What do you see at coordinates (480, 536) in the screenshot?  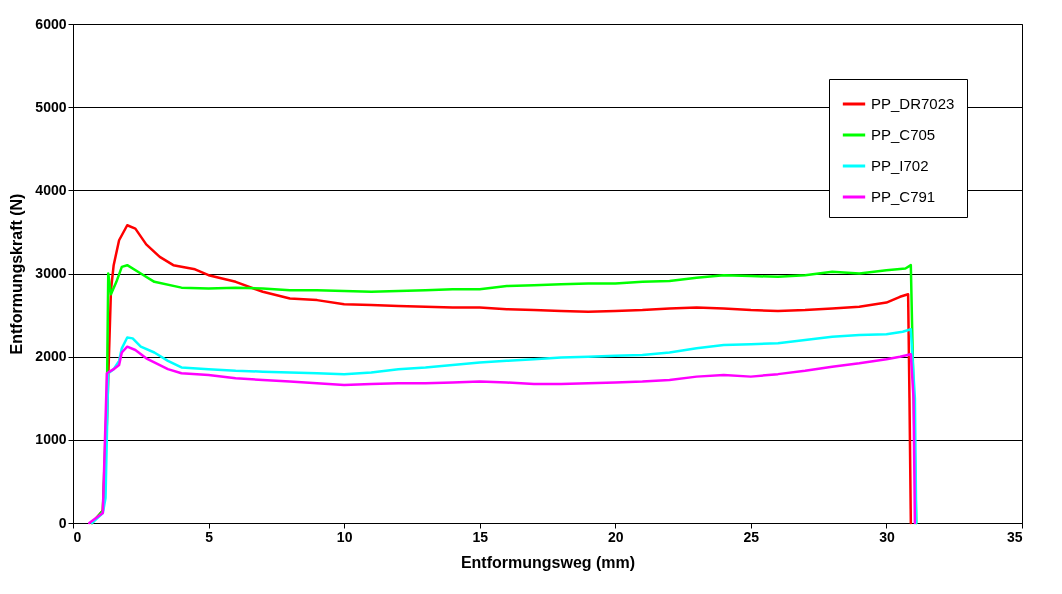 I see `x-tick-label: 15` at bounding box center [480, 536].